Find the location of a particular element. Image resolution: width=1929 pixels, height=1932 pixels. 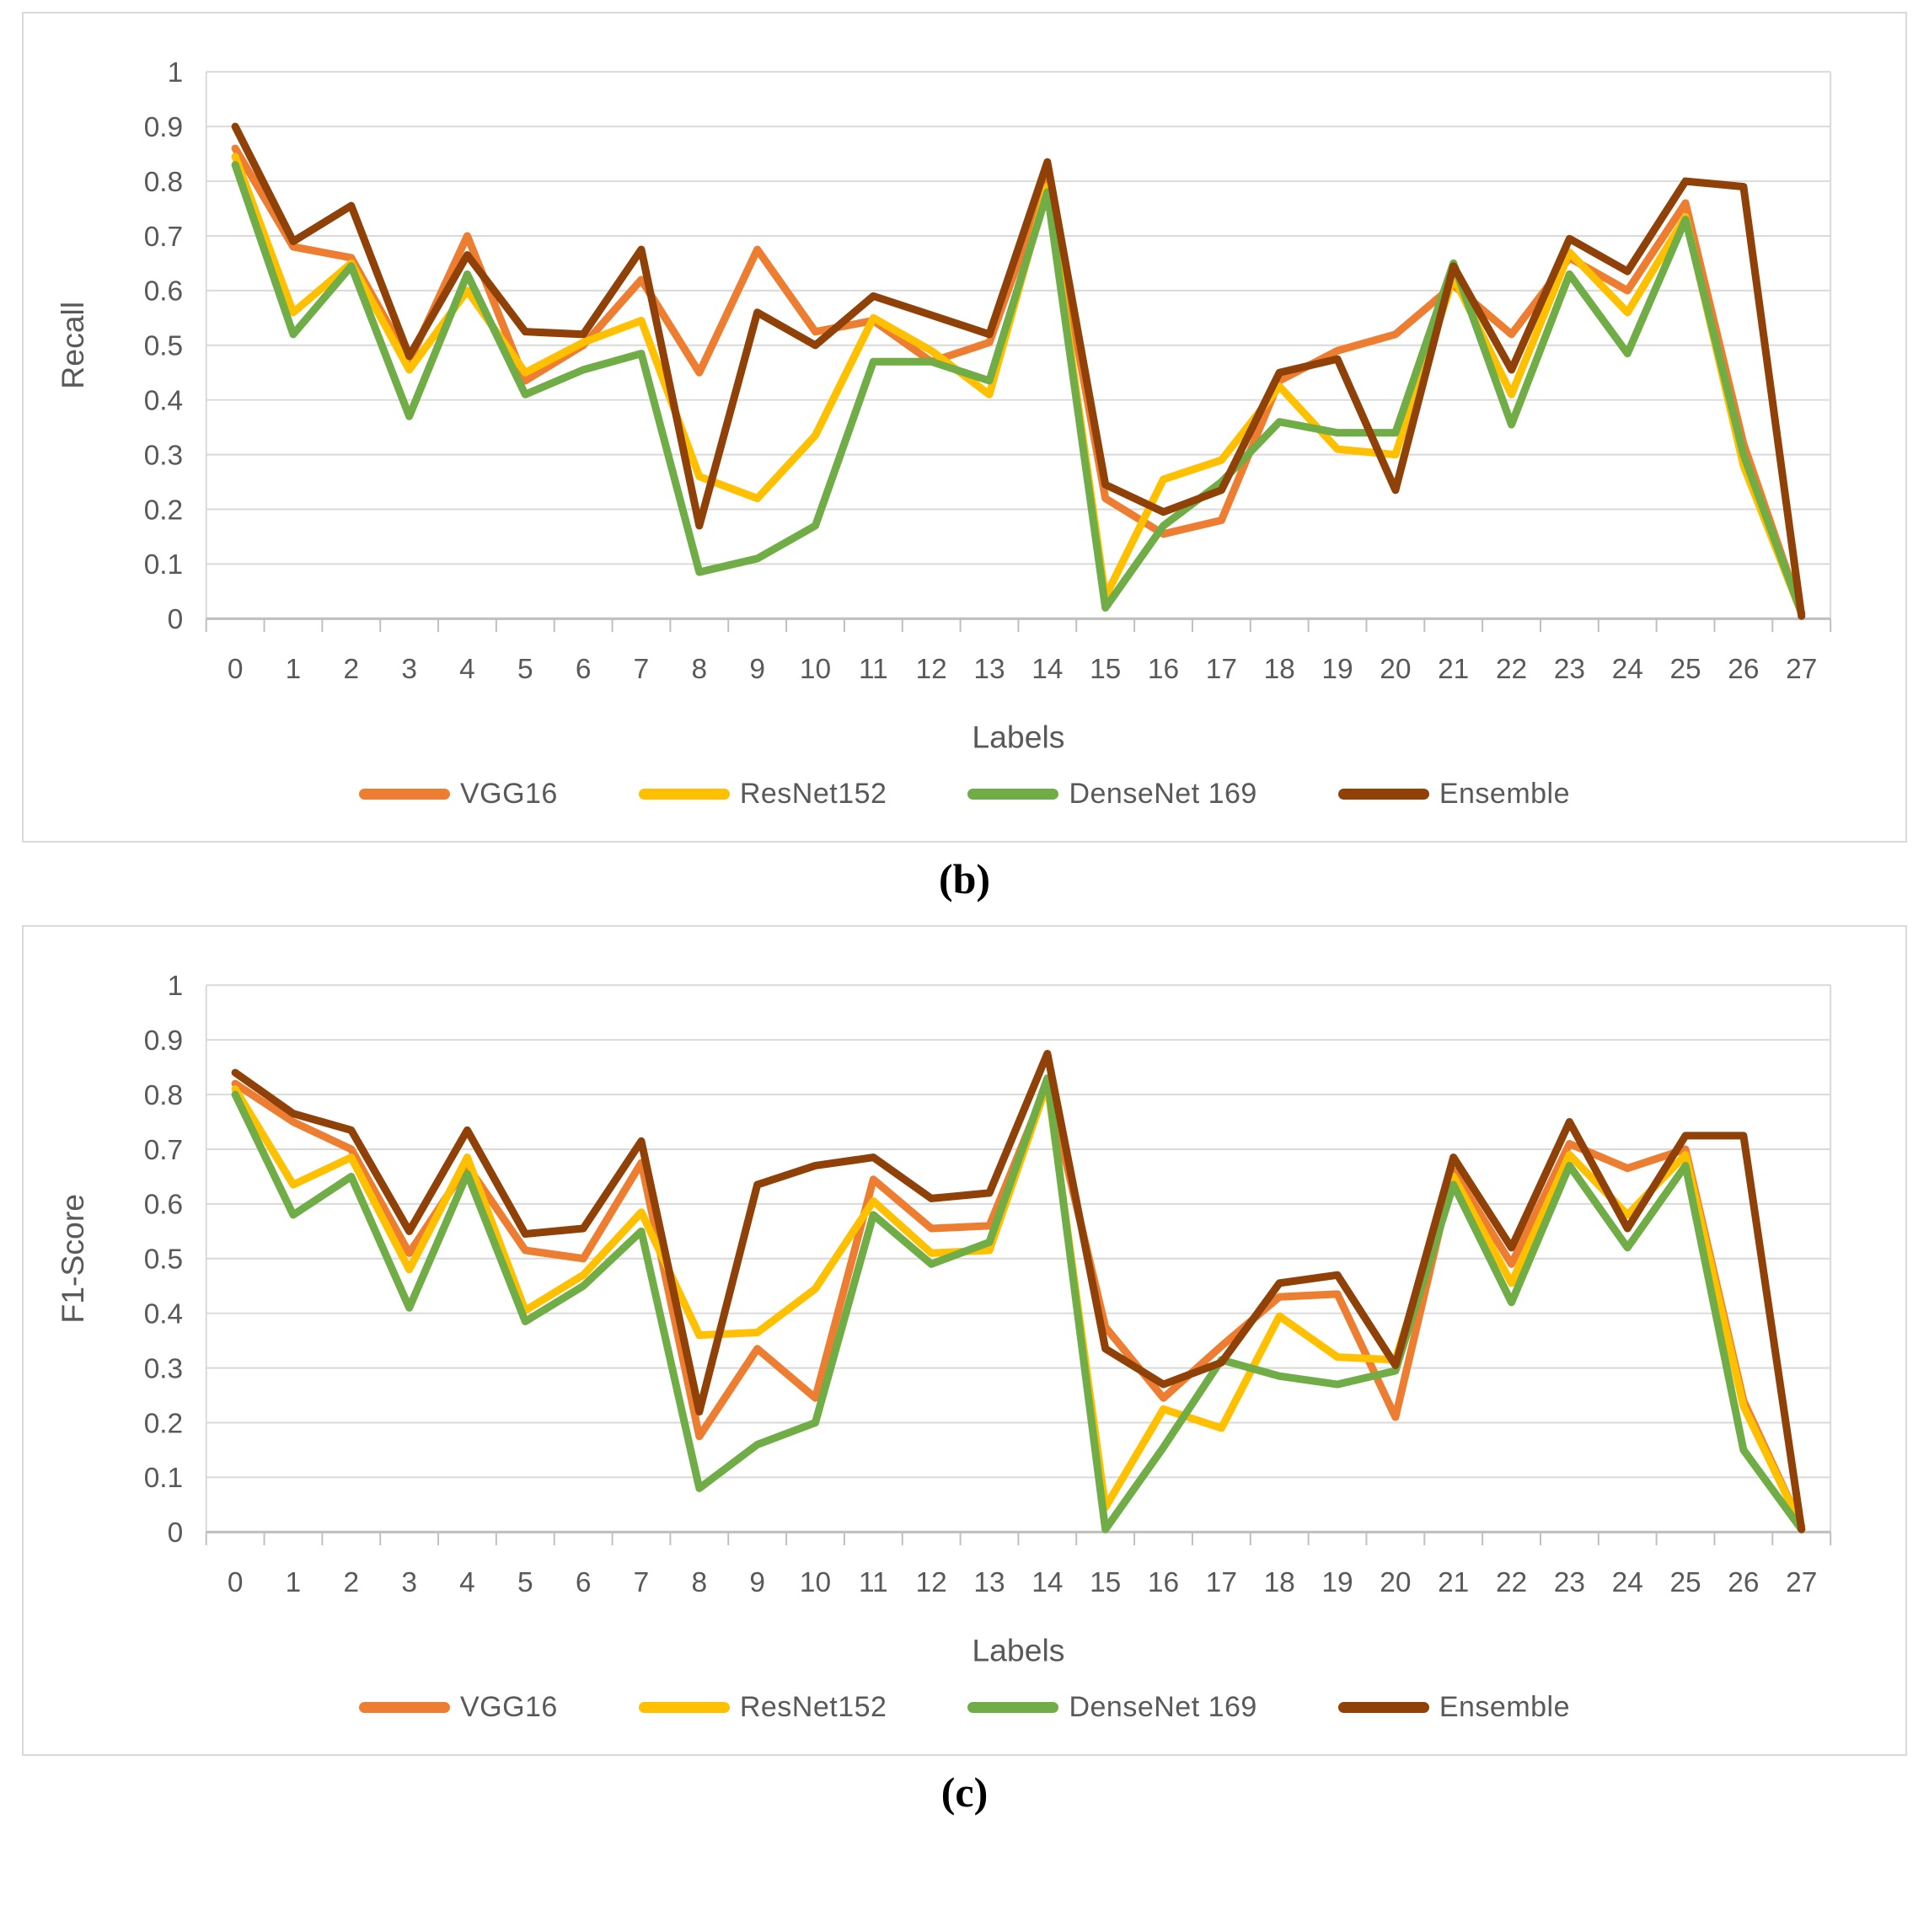

x-tick-label: 14 is located at coordinates (1047, 669).